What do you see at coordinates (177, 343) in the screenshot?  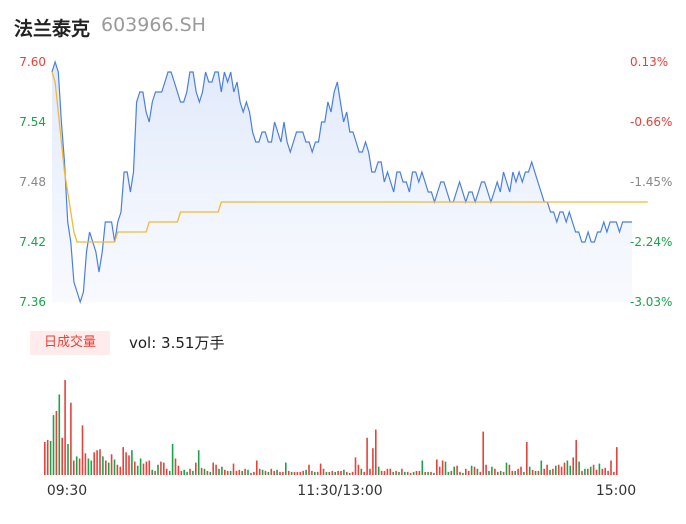 I see `volume-value: vol: 3.51万手` at bounding box center [177, 343].